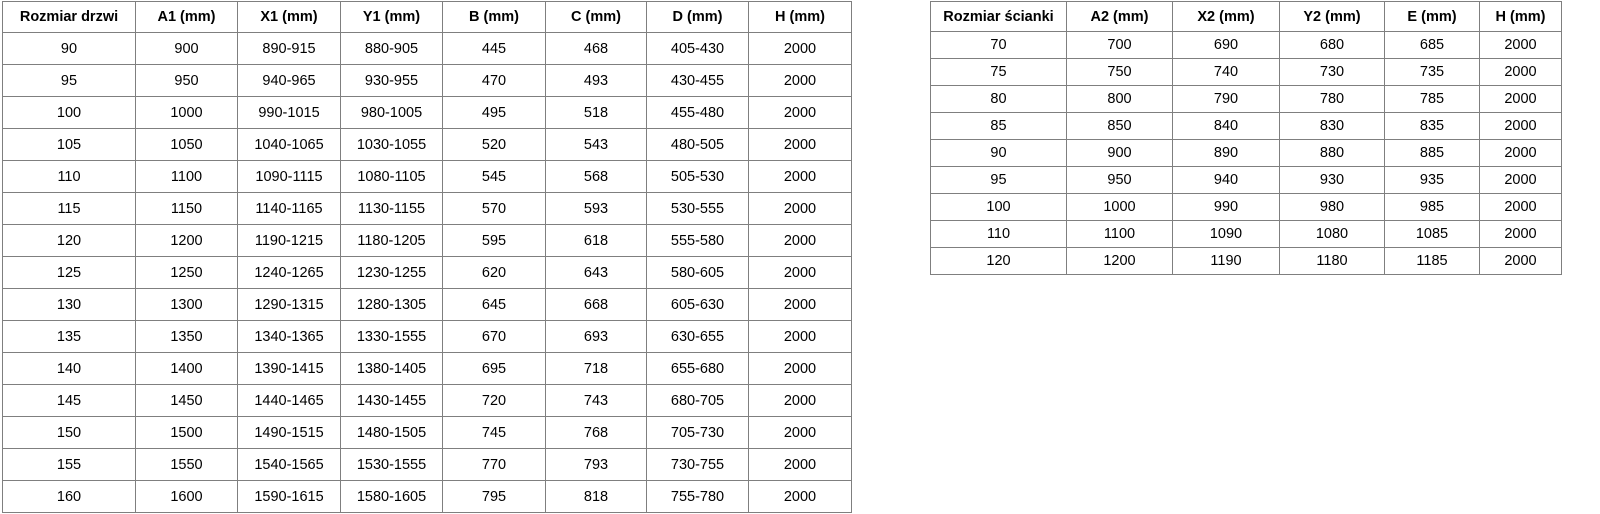 The height and width of the screenshot is (514, 1600). What do you see at coordinates (800, 112) in the screenshot?
I see `doors-cell-r2-c7: 2000` at bounding box center [800, 112].